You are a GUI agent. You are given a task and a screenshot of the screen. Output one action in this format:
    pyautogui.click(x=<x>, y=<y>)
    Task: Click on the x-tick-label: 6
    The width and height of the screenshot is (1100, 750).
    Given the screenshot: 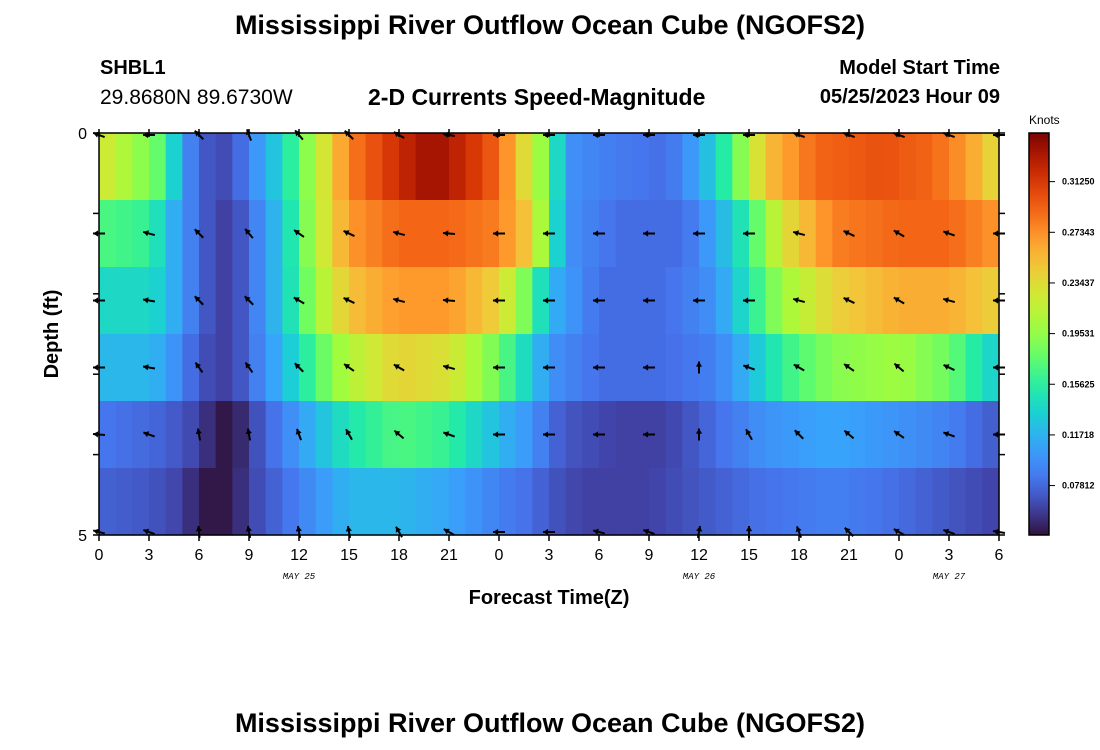 What is the action you would take?
    pyautogui.click(x=199, y=555)
    